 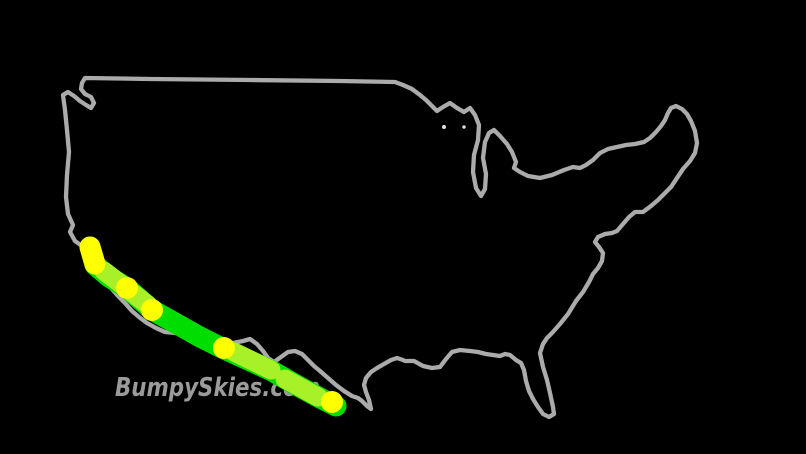 I want to click on flight-route-waypoint-dots, so click(x=229, y=345).